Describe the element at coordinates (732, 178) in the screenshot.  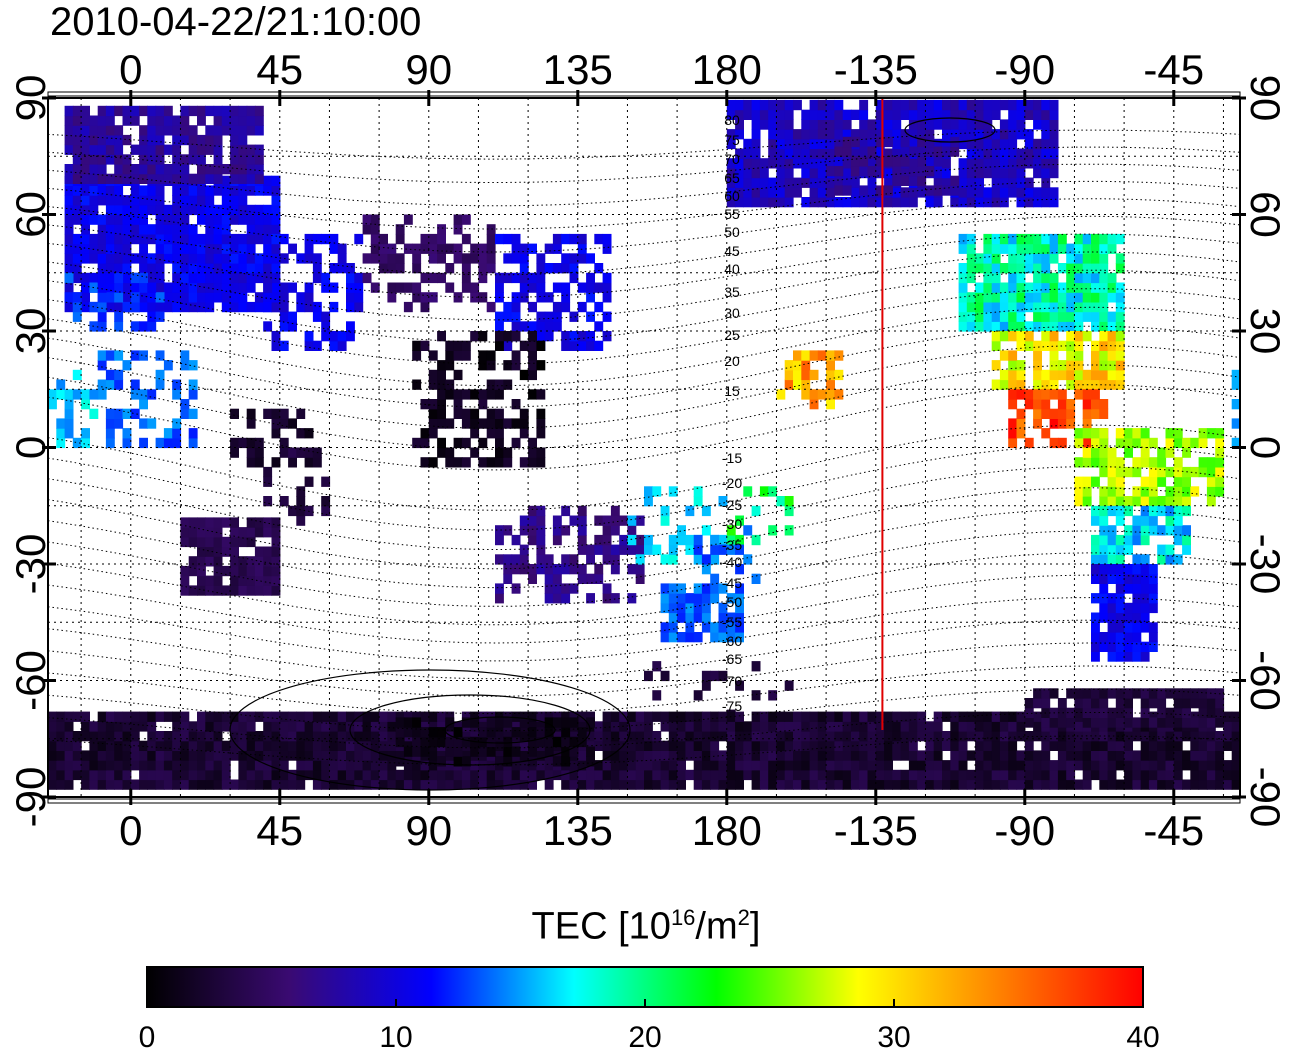
I see `contour-label: 65` at that location.